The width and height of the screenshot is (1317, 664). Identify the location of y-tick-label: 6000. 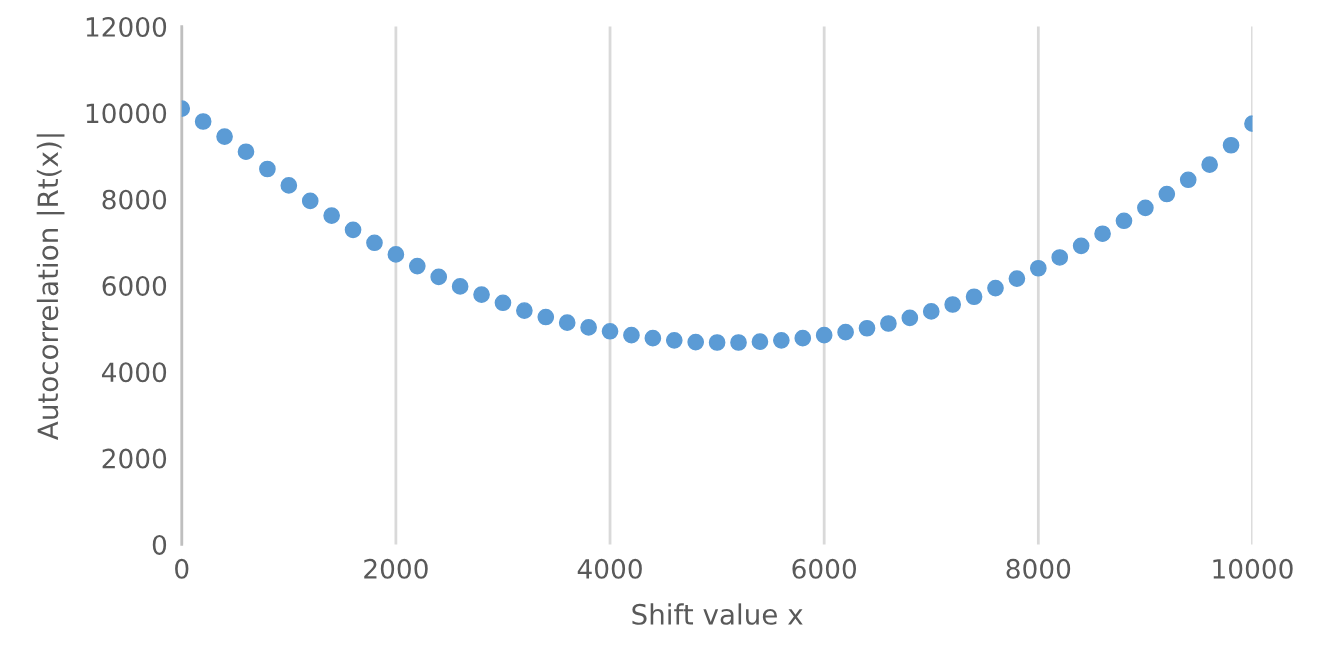
(134, 285).